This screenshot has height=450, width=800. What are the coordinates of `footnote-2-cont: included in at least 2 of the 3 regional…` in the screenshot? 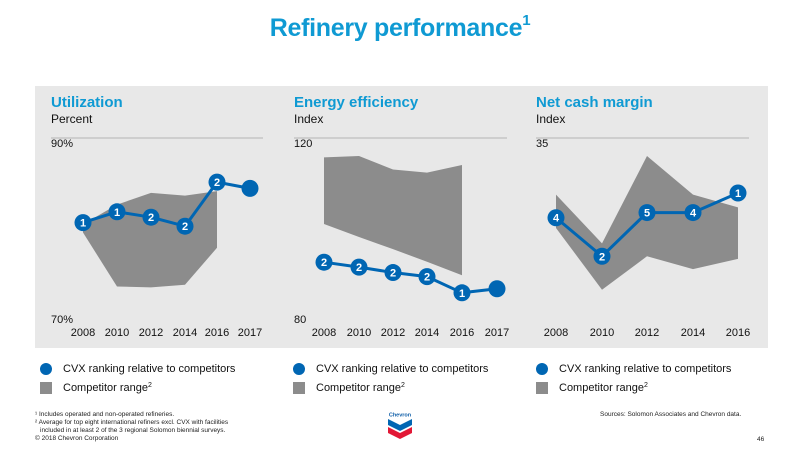 It's located at (133, 430).